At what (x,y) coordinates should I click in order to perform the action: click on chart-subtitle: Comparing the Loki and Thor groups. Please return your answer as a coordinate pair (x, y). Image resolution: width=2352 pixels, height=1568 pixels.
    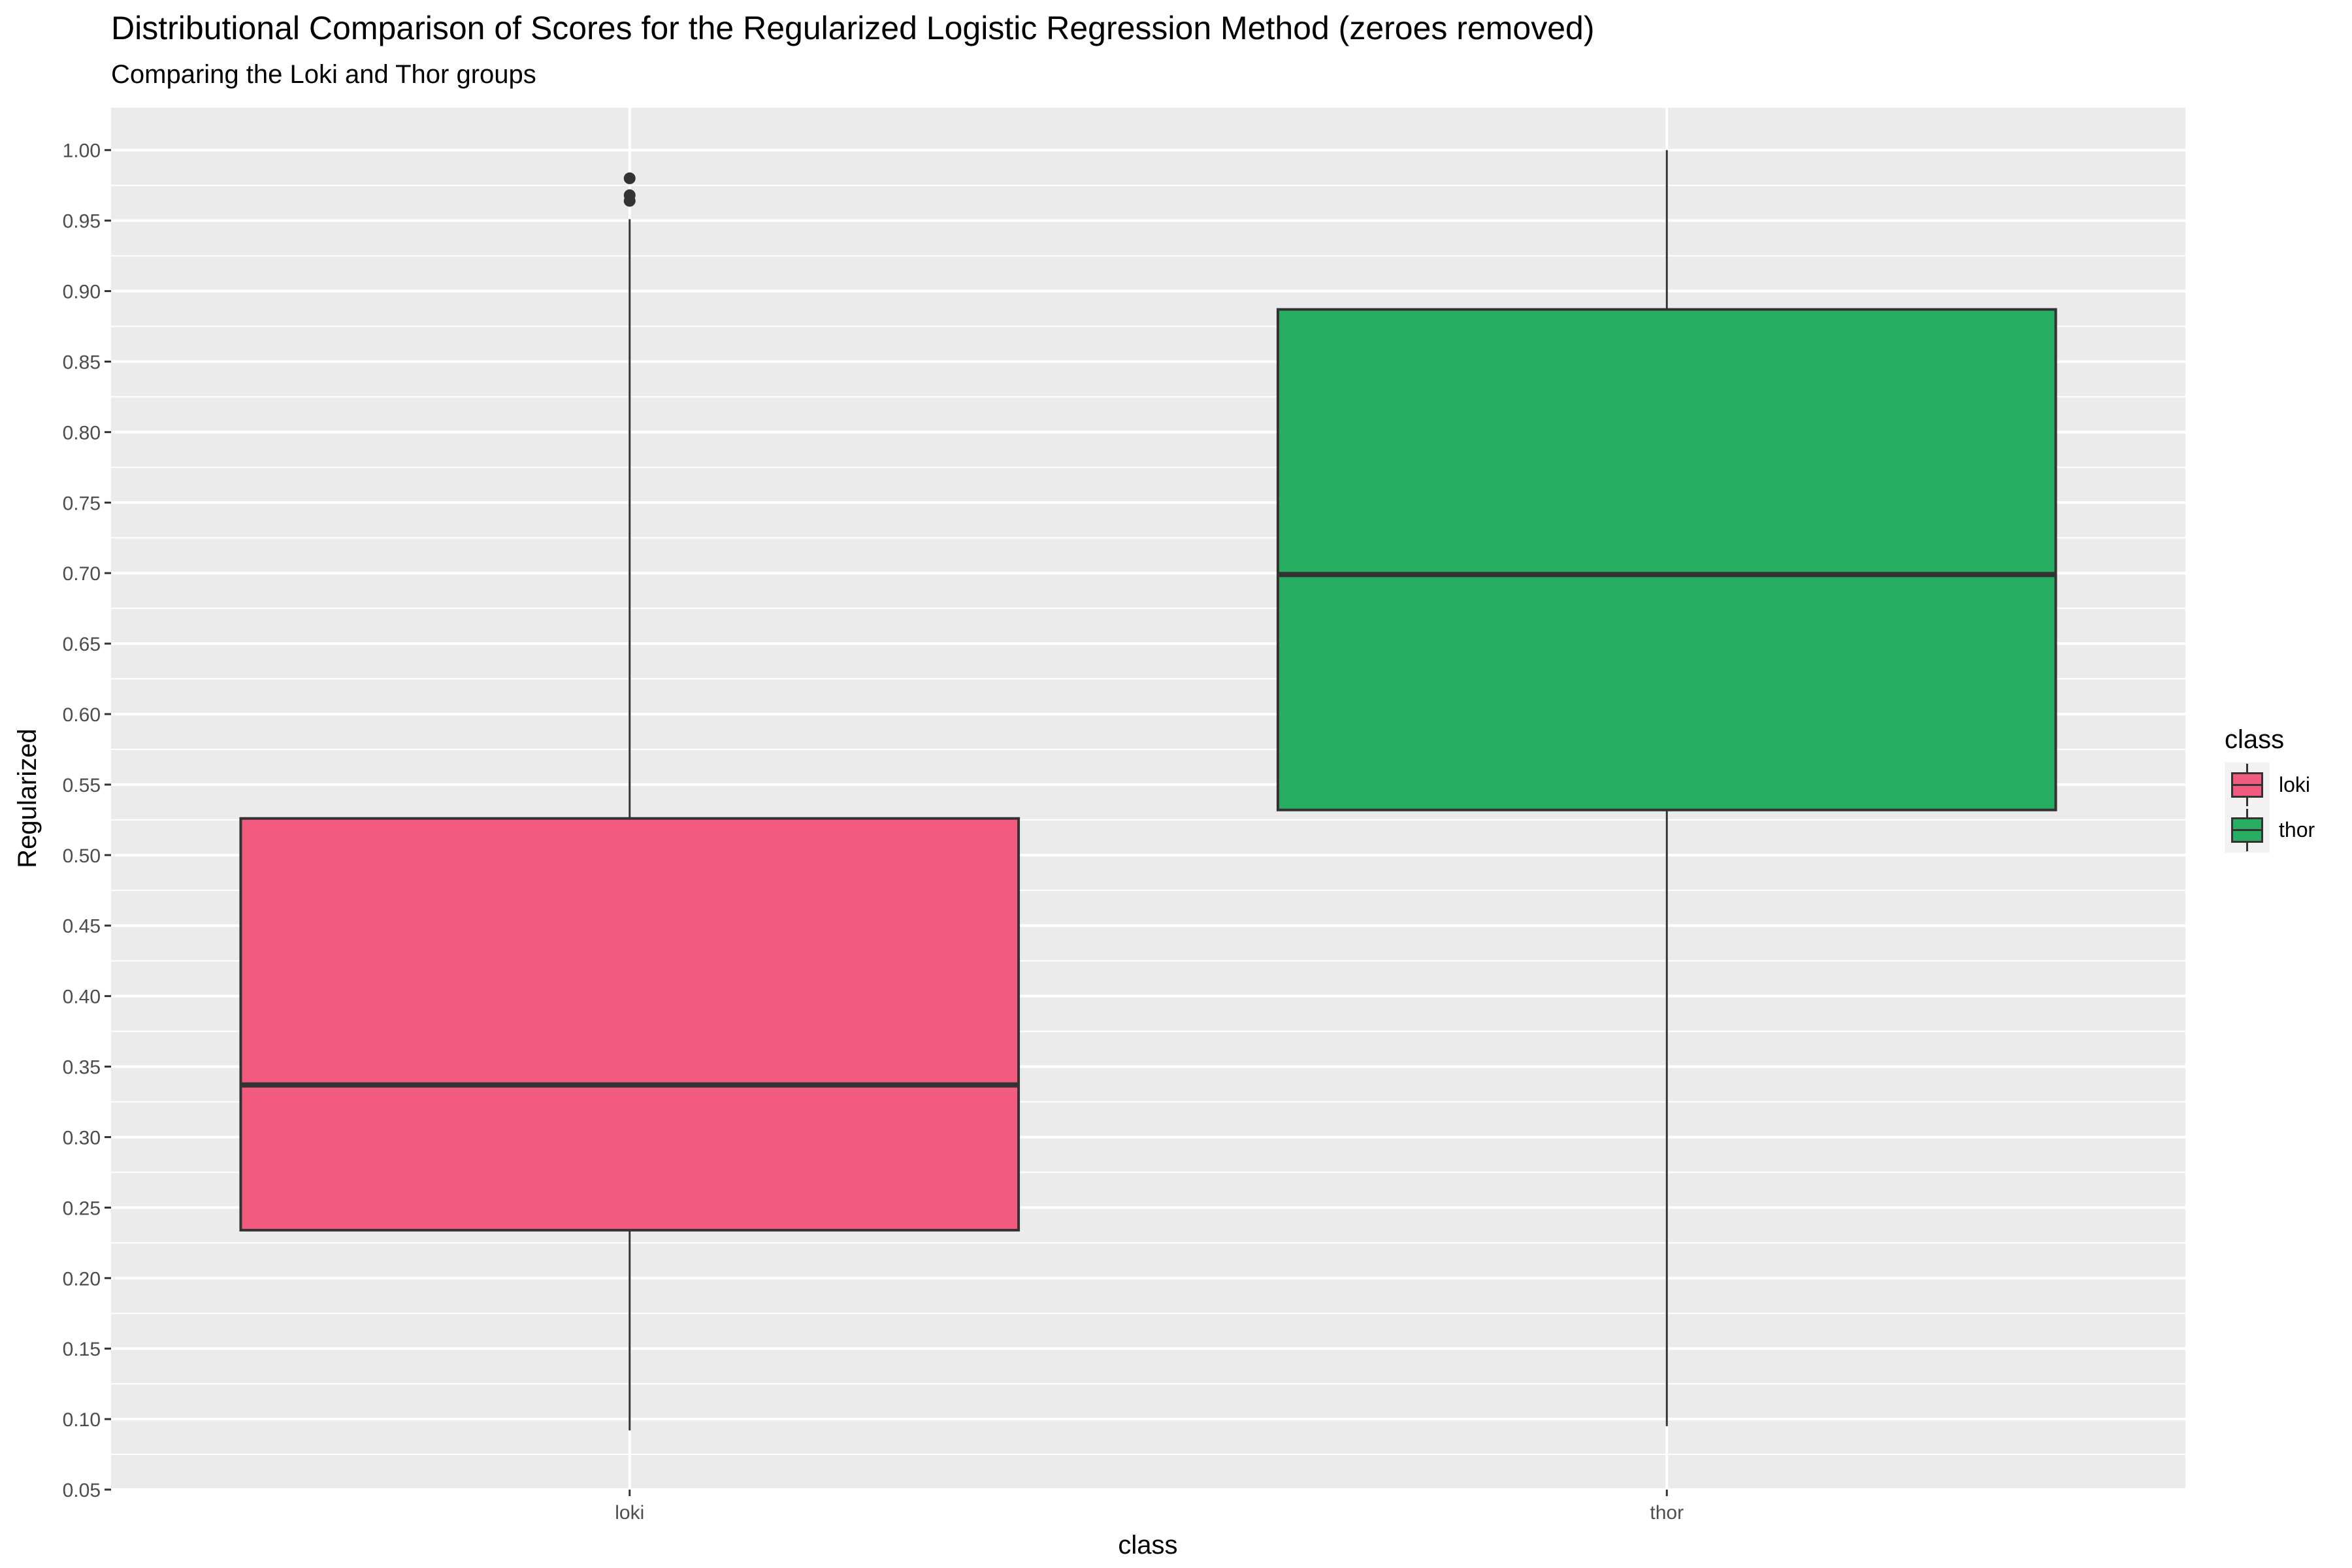
    Looking at the image, I should click on (323, 74).